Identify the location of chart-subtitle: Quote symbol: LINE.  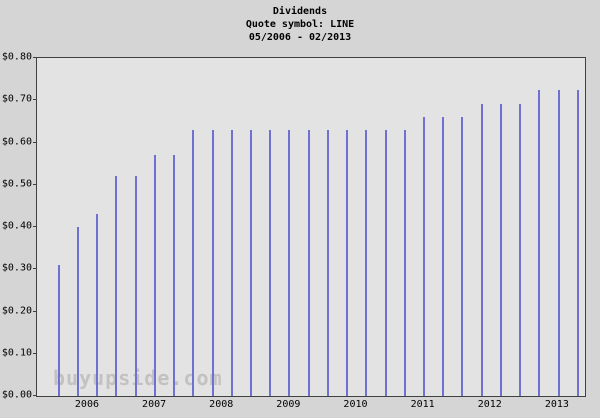
(300, 24).